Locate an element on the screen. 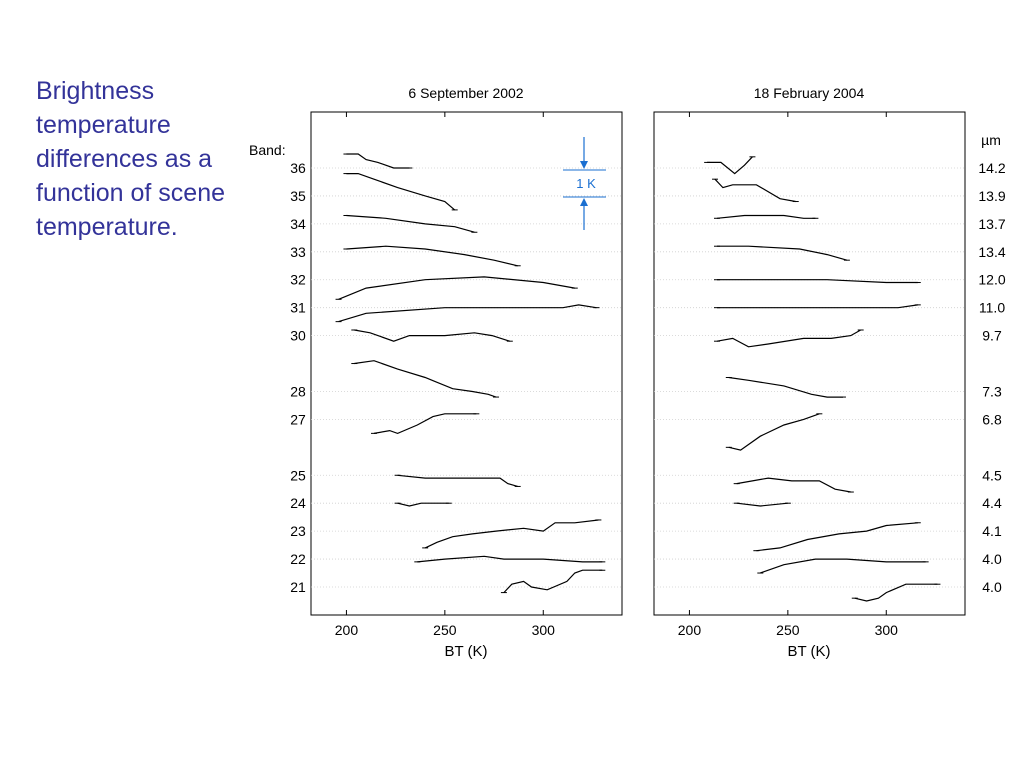 This screenshot has height=768, width=1024. band-label-34: 34 is located at coordinates (298, 224).